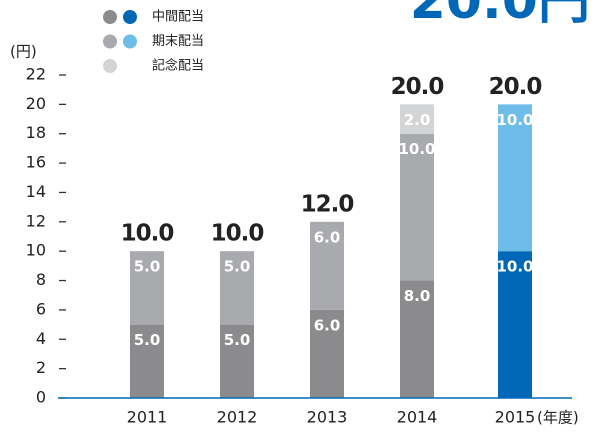 Image resolution: width=592 pixels, height=432 pixels. What do you see at coordinates (41, 367) in the screenshot?
I see `y-tick-label: 2` at bounding box center [41, 367].